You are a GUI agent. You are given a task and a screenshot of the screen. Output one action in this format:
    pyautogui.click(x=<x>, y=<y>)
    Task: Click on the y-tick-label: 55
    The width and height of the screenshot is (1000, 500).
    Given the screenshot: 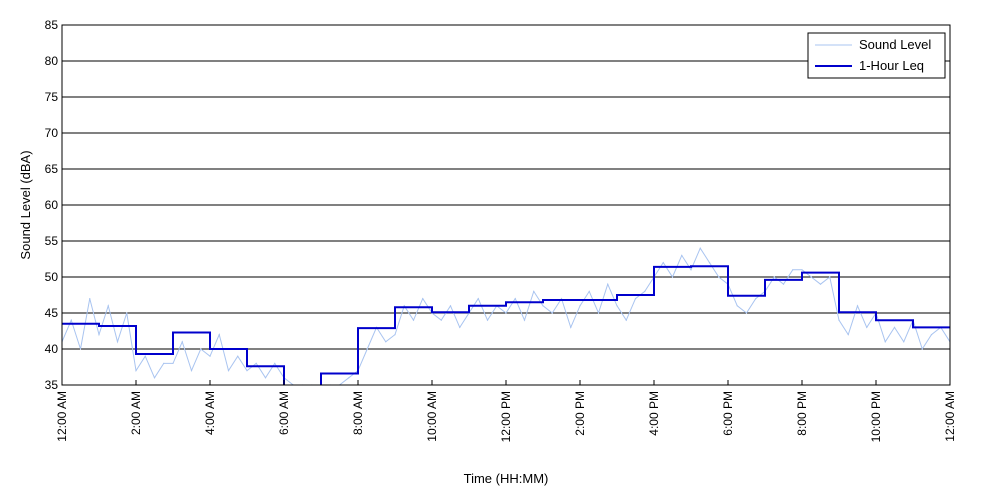 What is the action you would take?
    pyautogui.click(x=52, y=241)
    